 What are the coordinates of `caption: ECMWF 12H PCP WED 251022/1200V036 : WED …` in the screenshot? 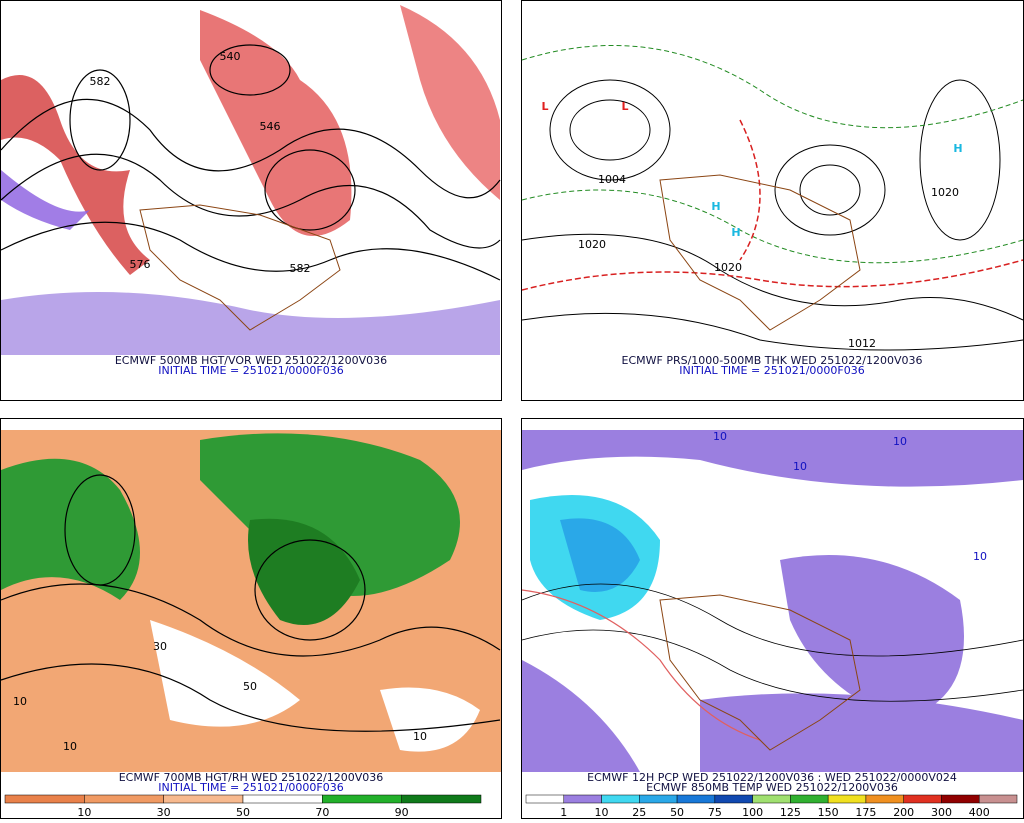 It's located at (772, 777).